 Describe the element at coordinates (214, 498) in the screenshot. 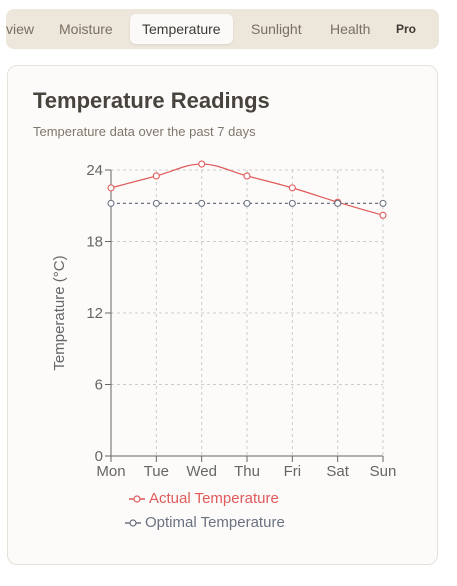

I see `legend-actual-label: Actual Temperature` at that location.